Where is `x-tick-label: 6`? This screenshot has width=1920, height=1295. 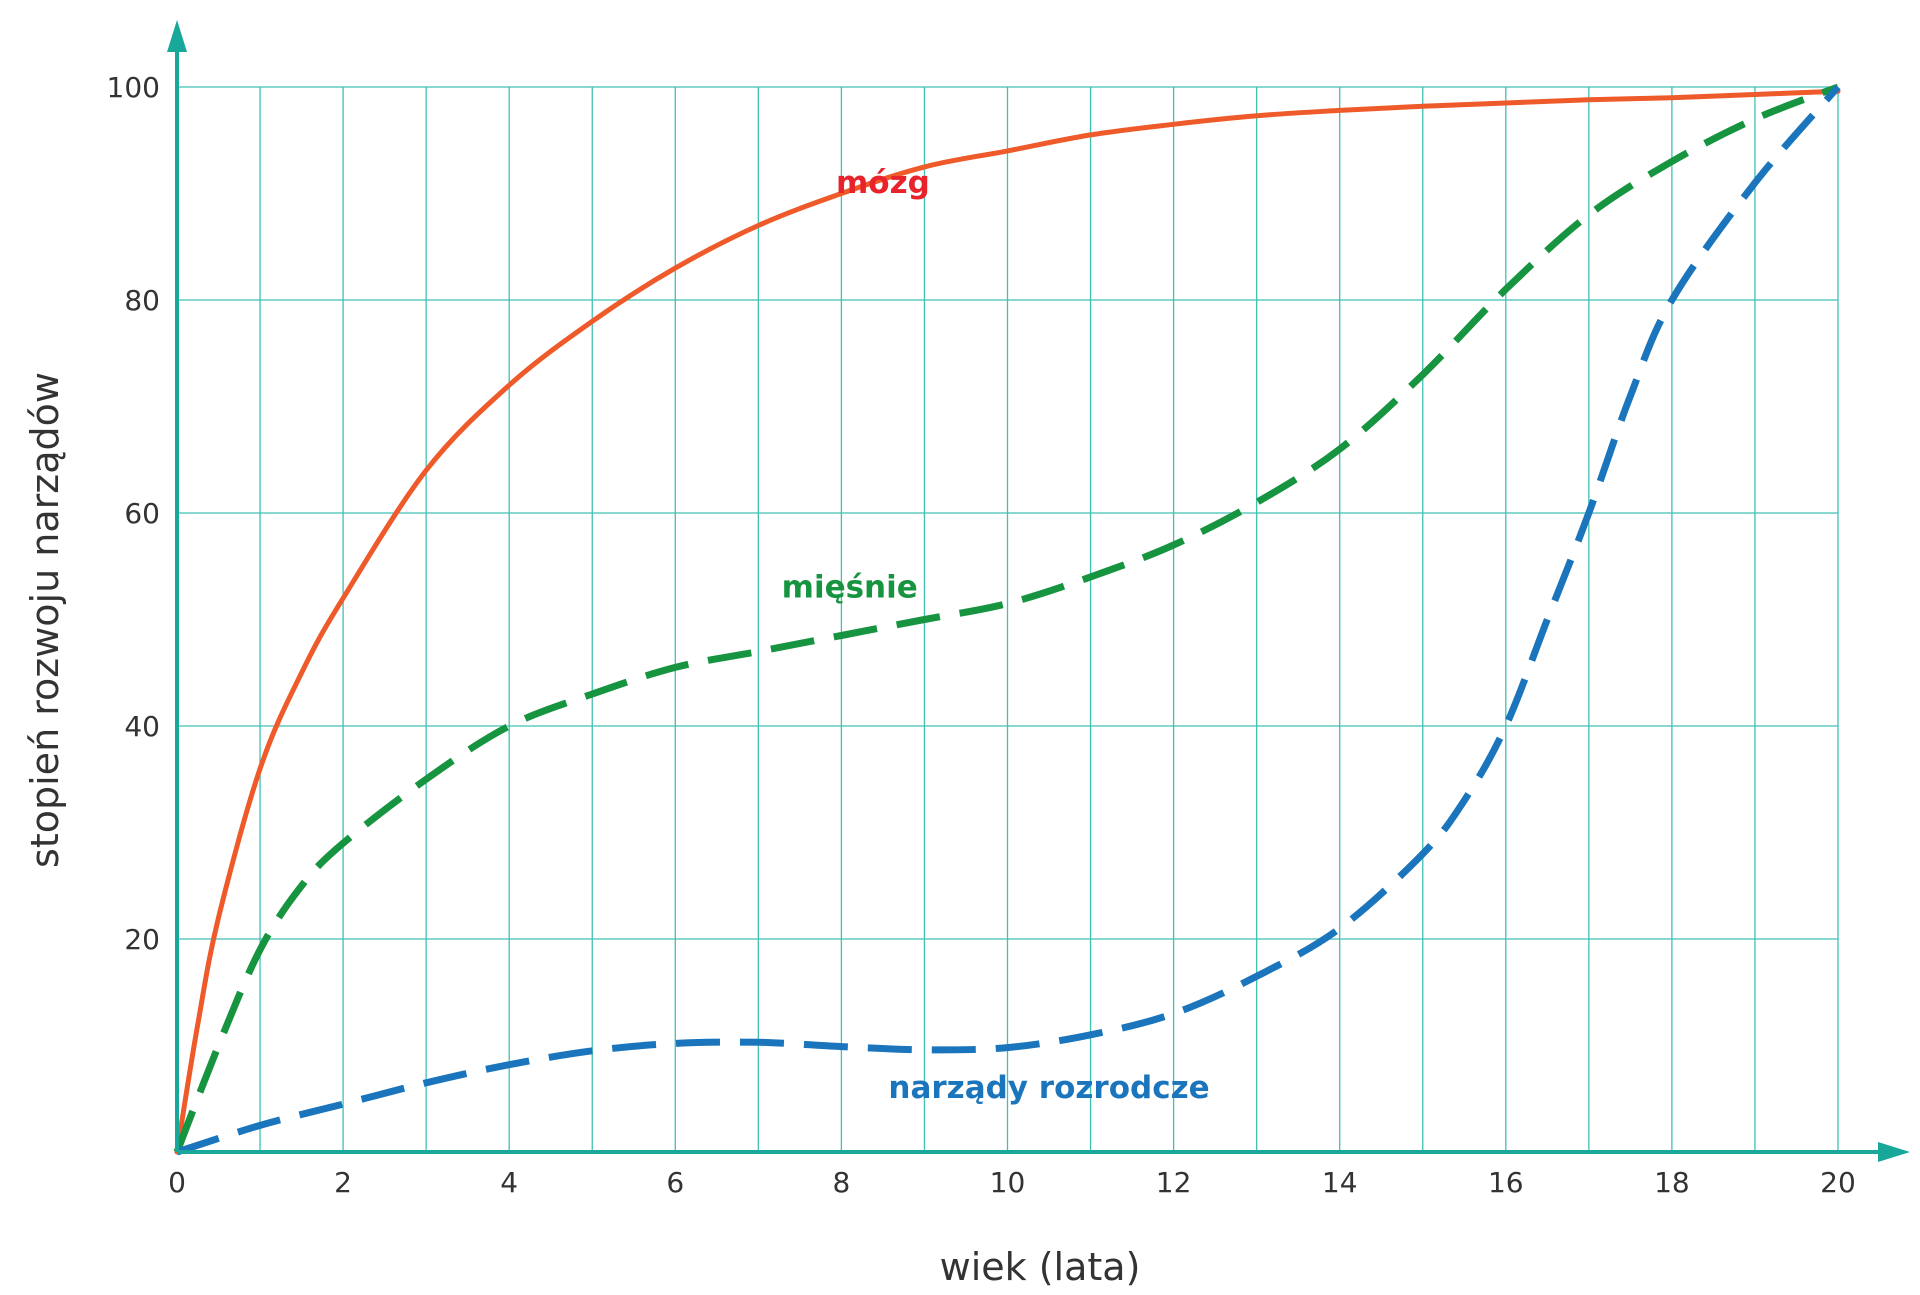
x-tick-label: 6 is located at coordinates (675, 1182).